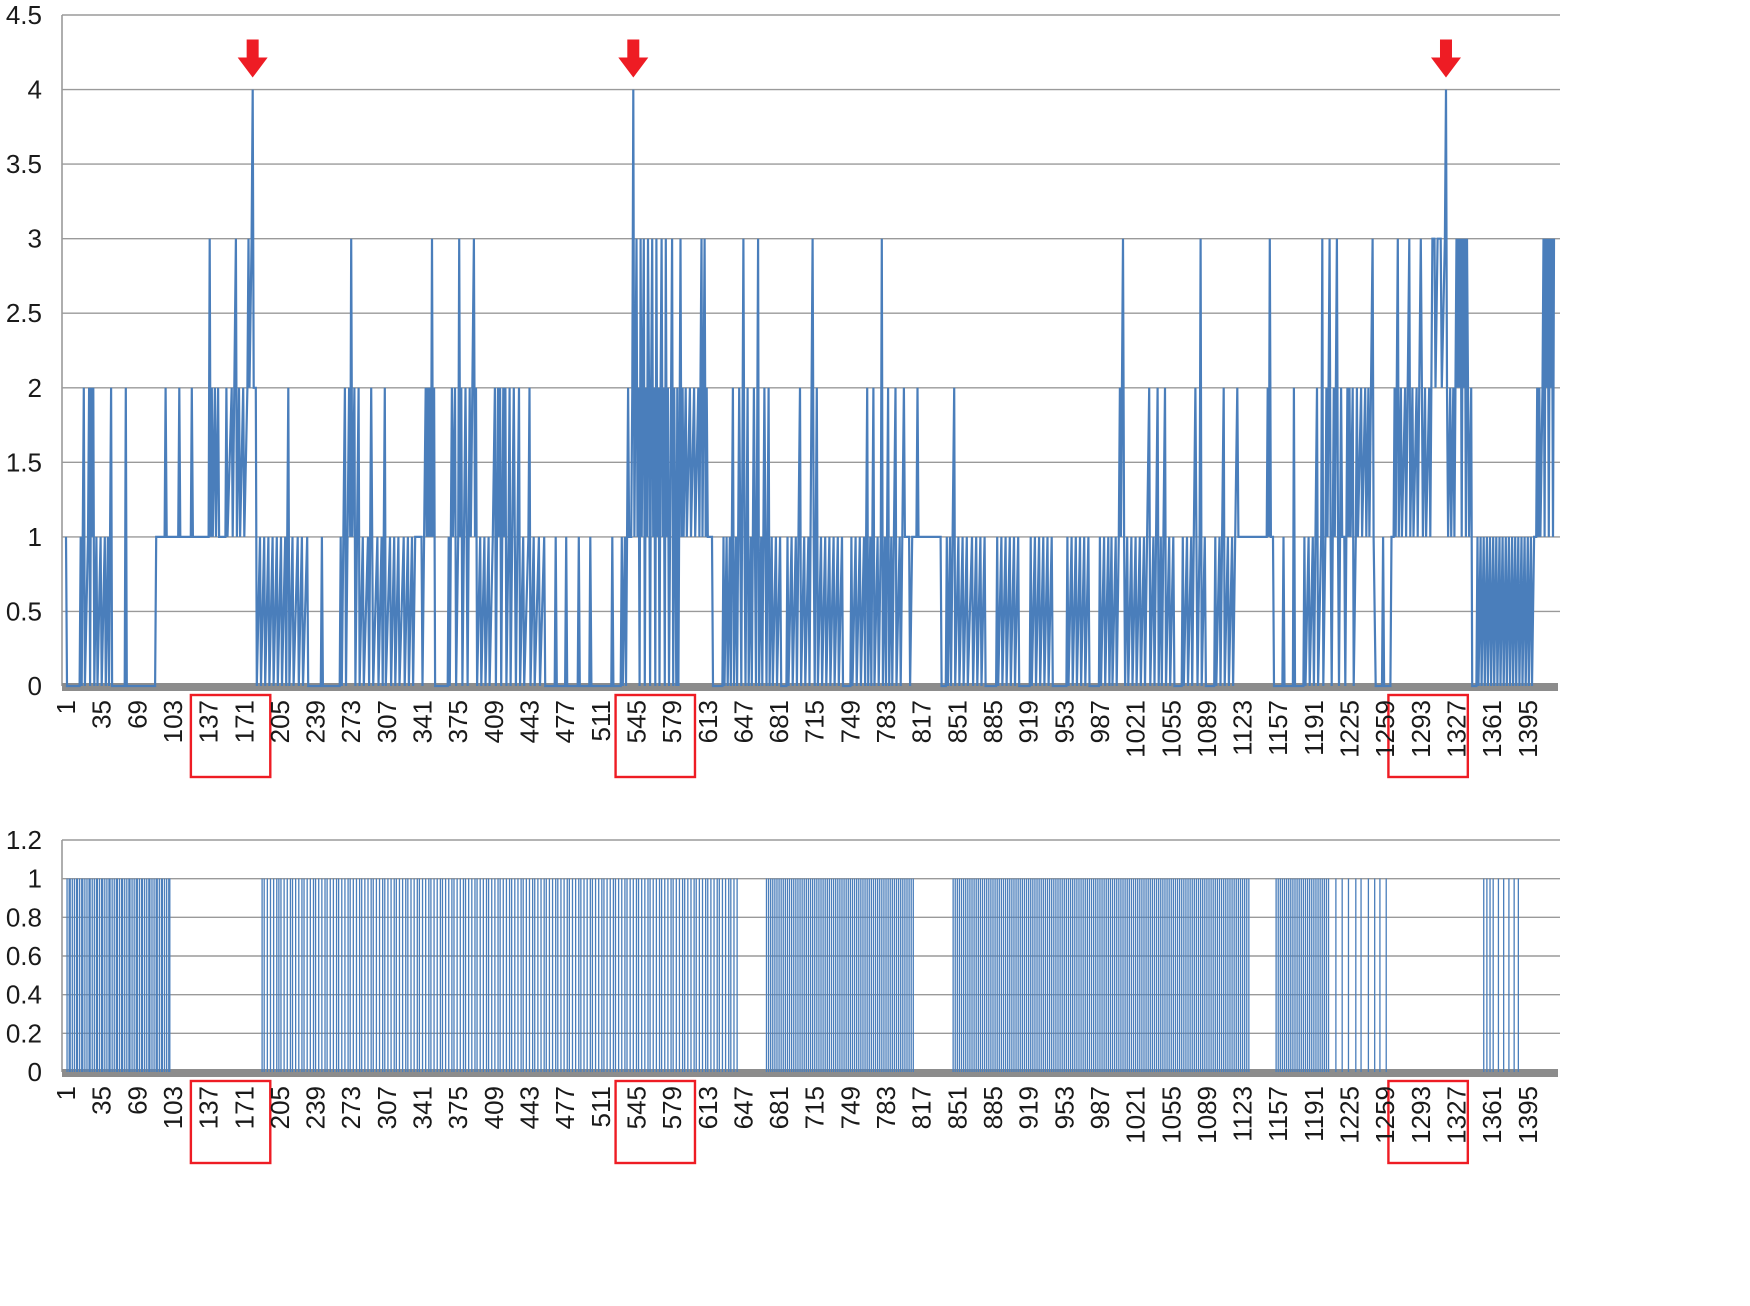  What do you see at coordinates (35, 1072) in the screenshot?
I see `y-tick-label: 0` at bounding box center [35, 1072].